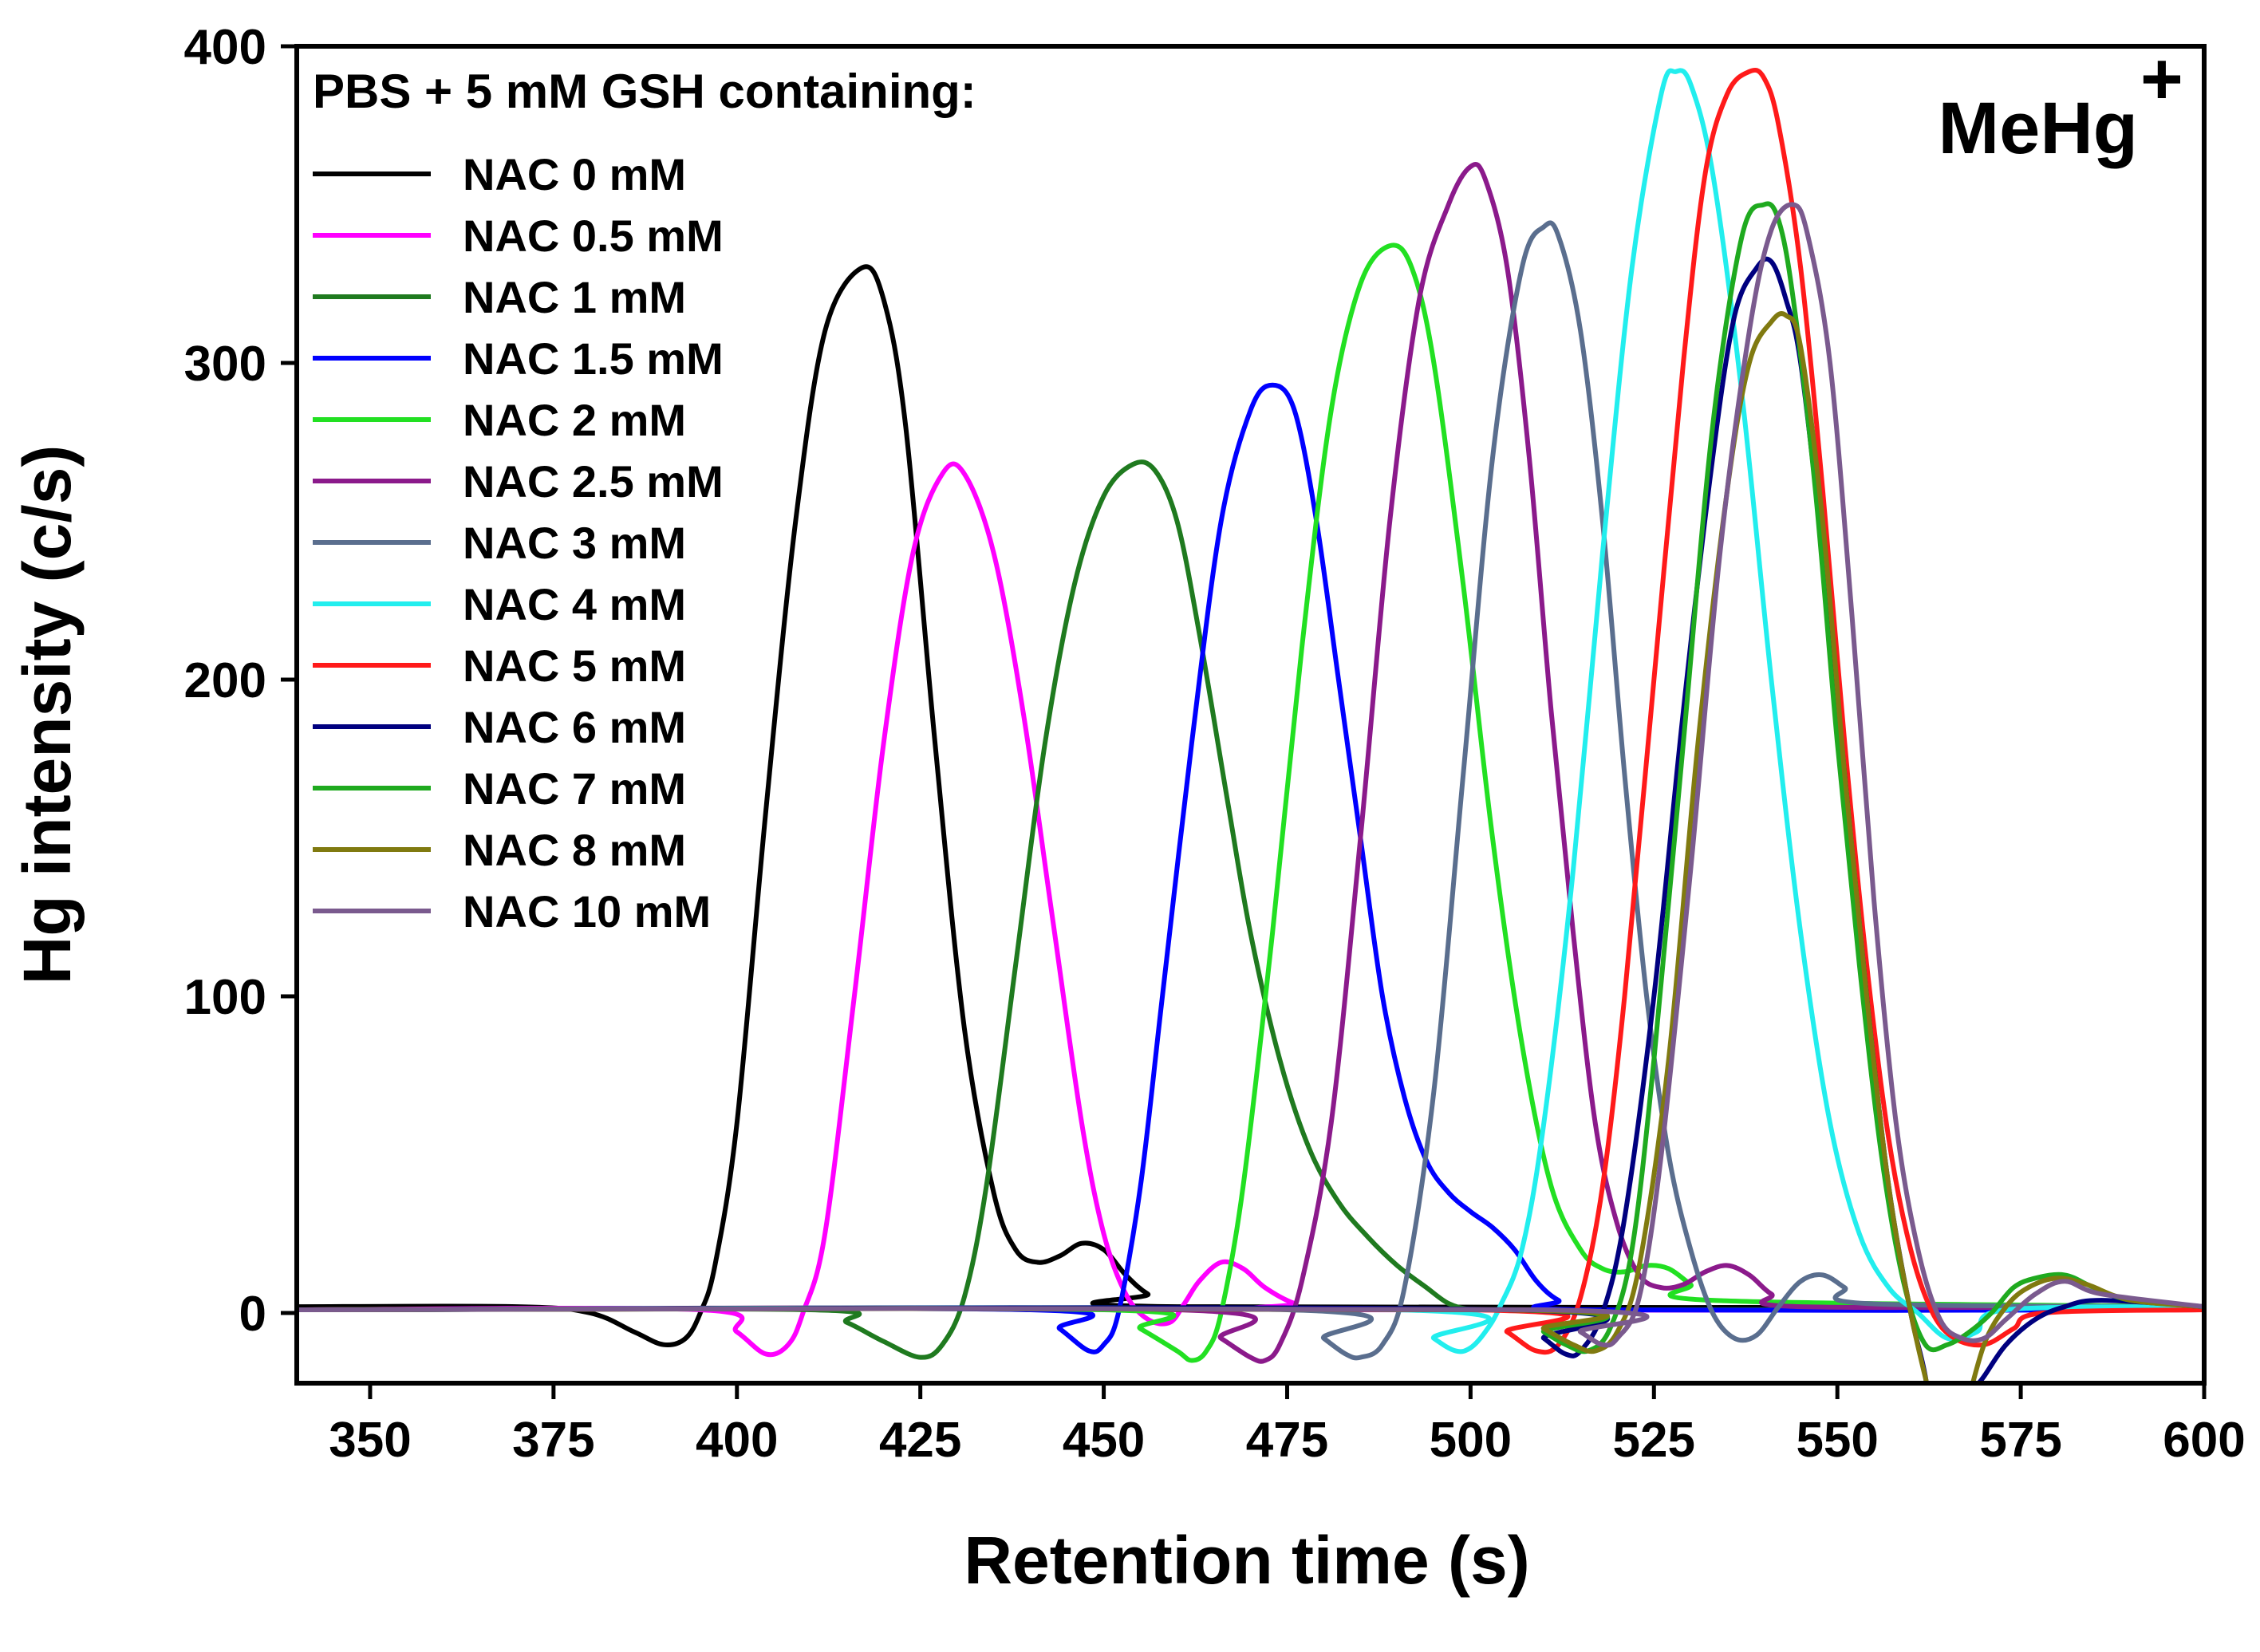  Describe the element at coordinates (574, 850) in the screenshot. I see `legend-label-nac-8-mm: NAC 8 mM` at that location.